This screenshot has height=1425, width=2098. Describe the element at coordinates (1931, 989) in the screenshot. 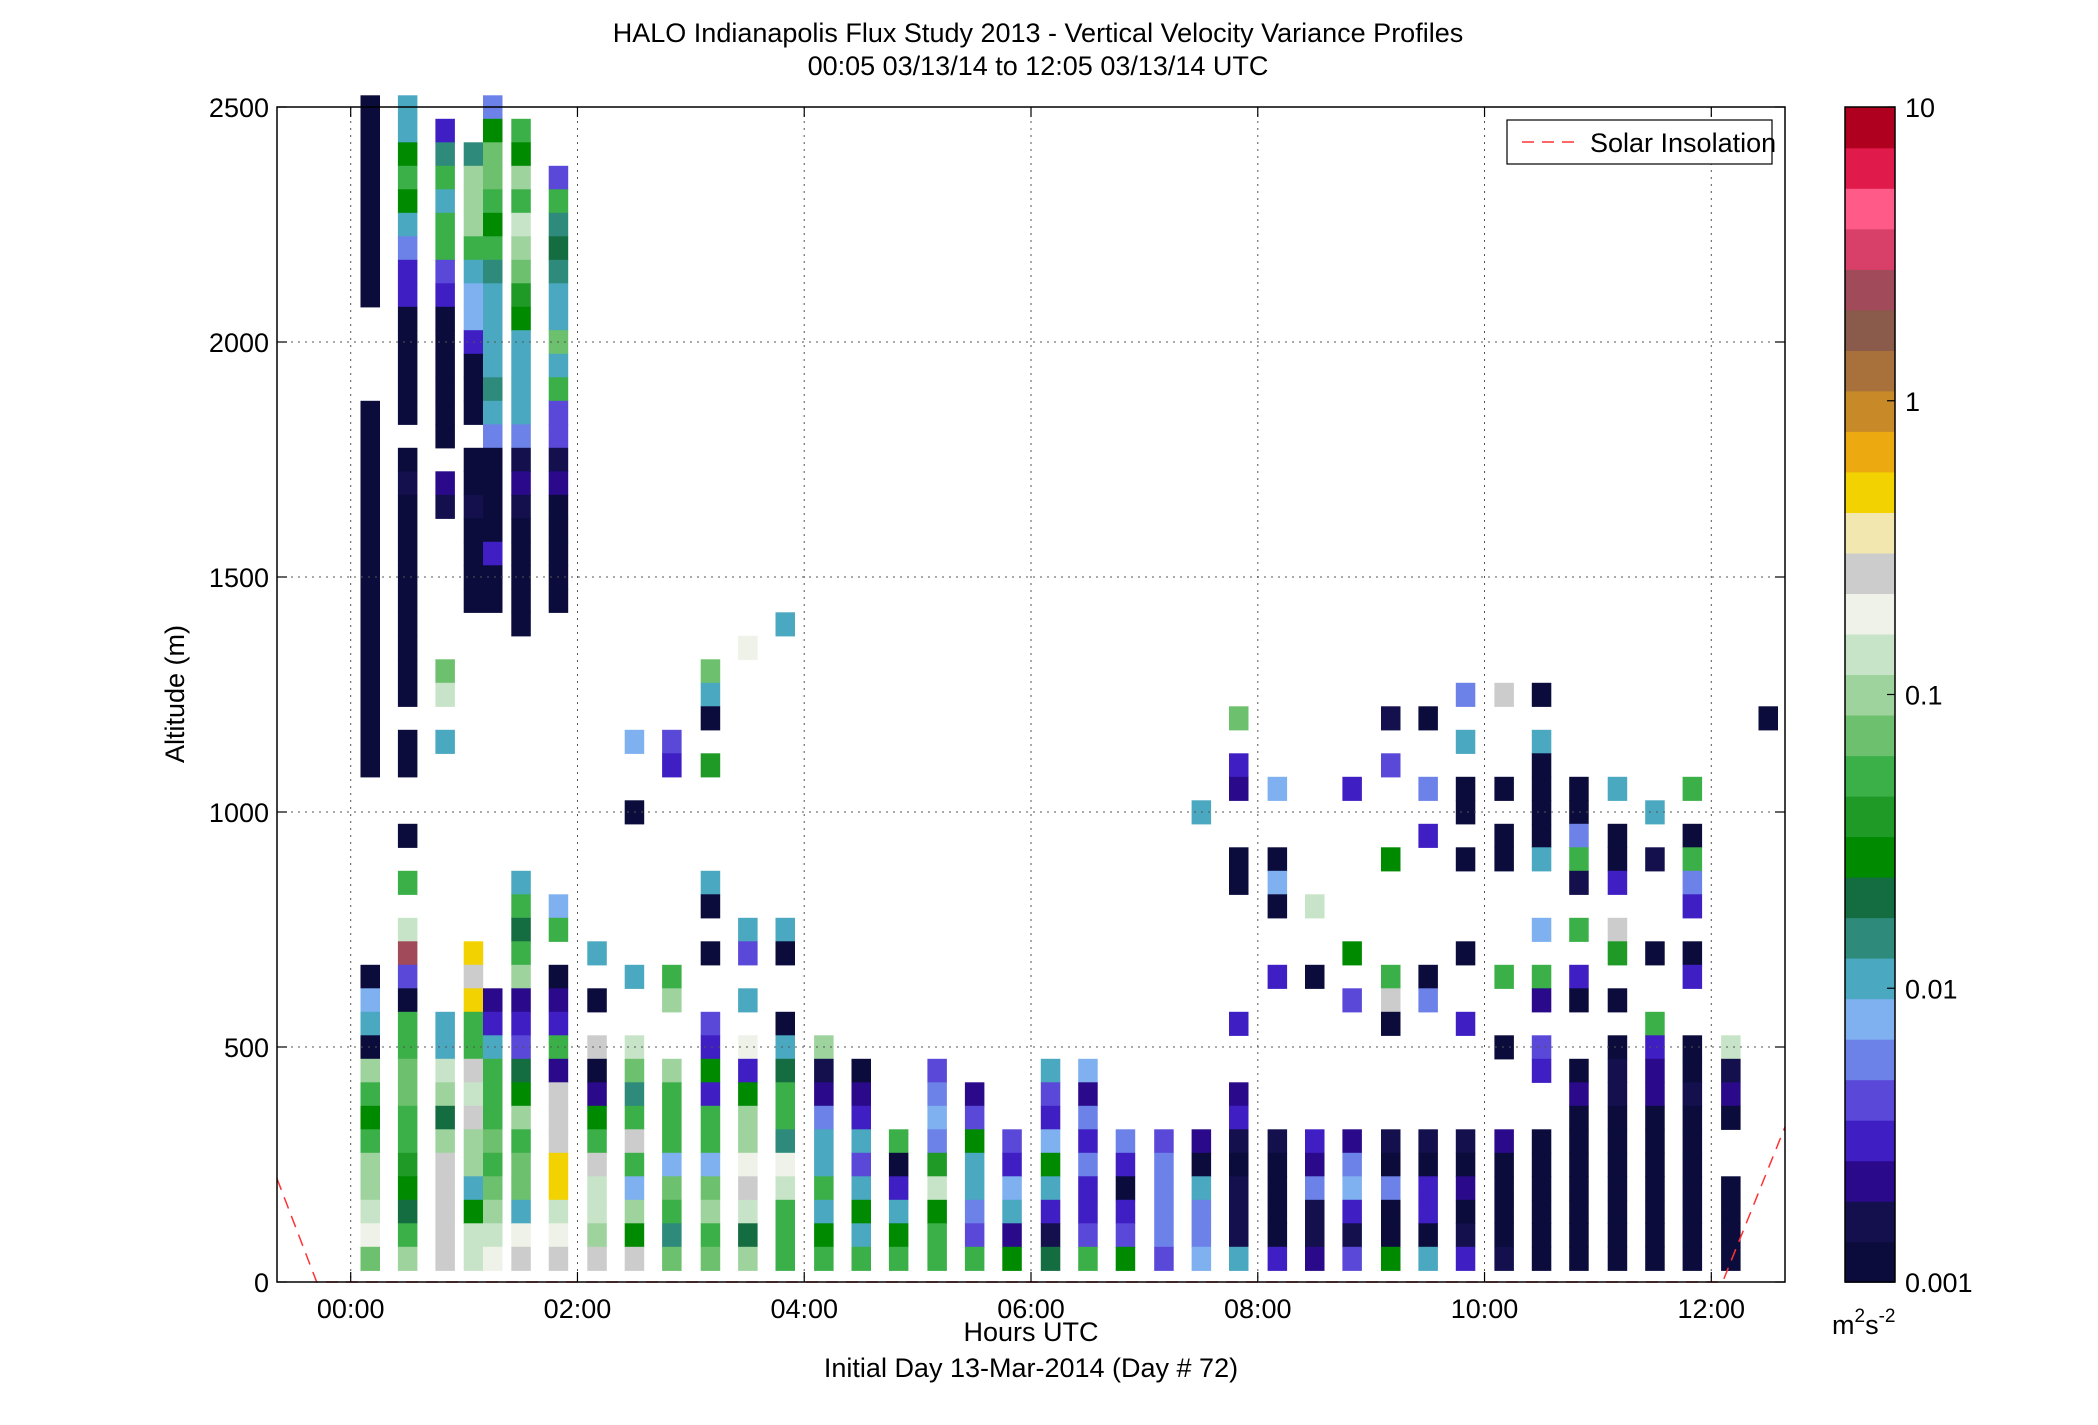

I see `colorbar-tick-label: 0.01` at that location.